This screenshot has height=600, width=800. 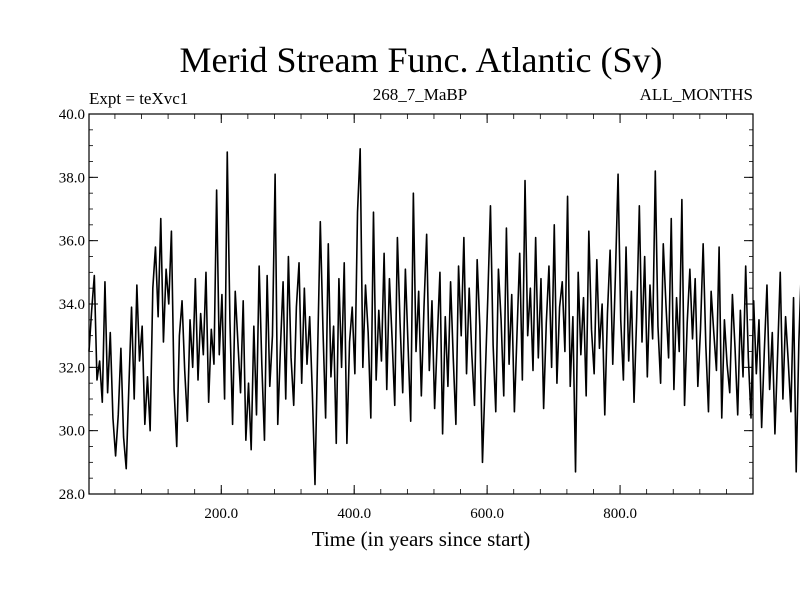 What do you see at coordinates (421, 539) in the screenshot?
I see `x-axis-label: Time (in years since start)` at bounding box center [421, 539].